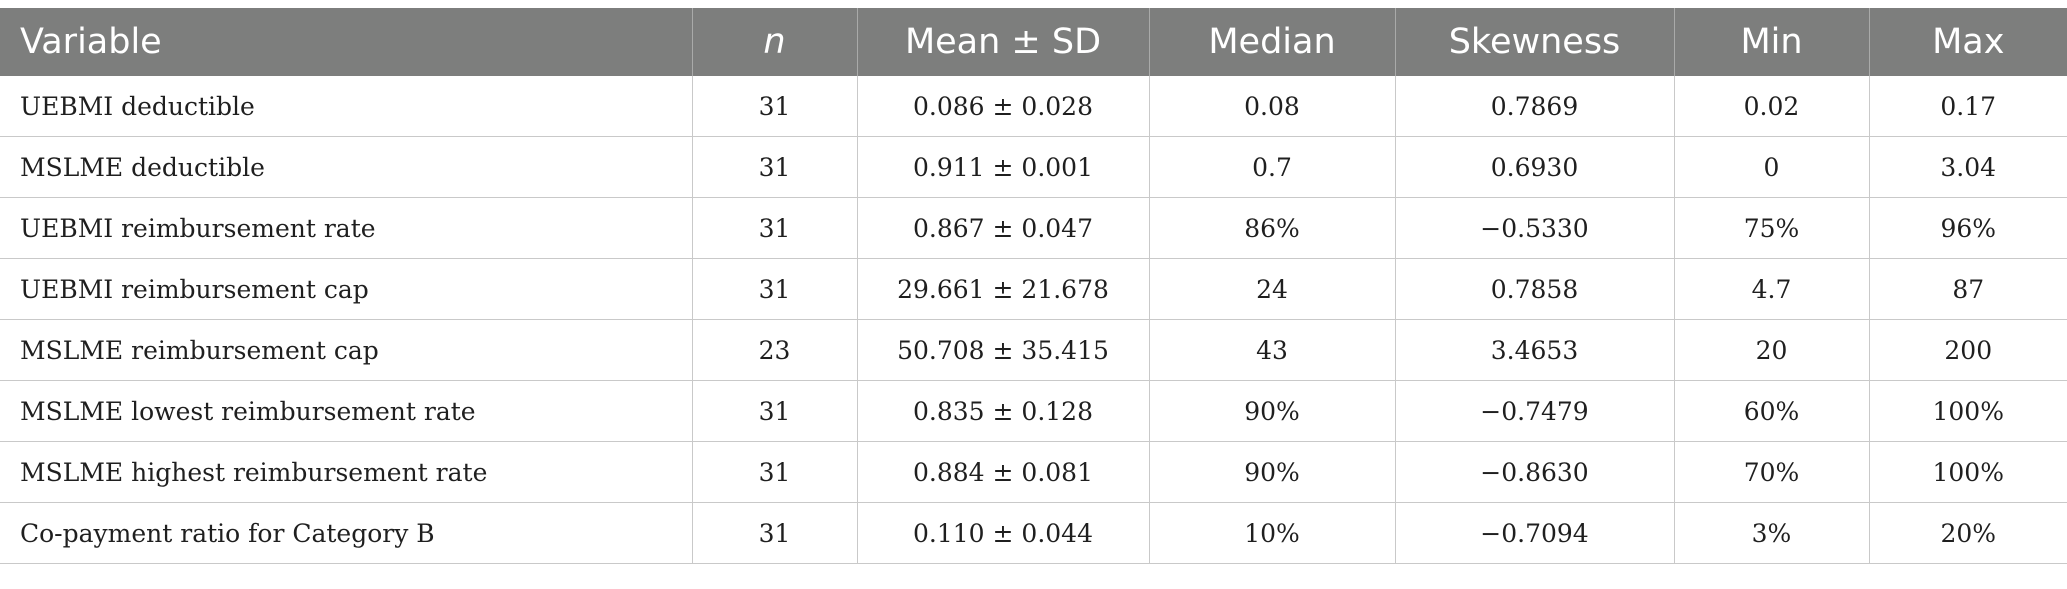 The height and width of the screenshot is (589, 2067). What do you see at coordinates (1272, 533) in the screenshot?
I see `cell-median: 10%` at bounding box center [1272, 533].